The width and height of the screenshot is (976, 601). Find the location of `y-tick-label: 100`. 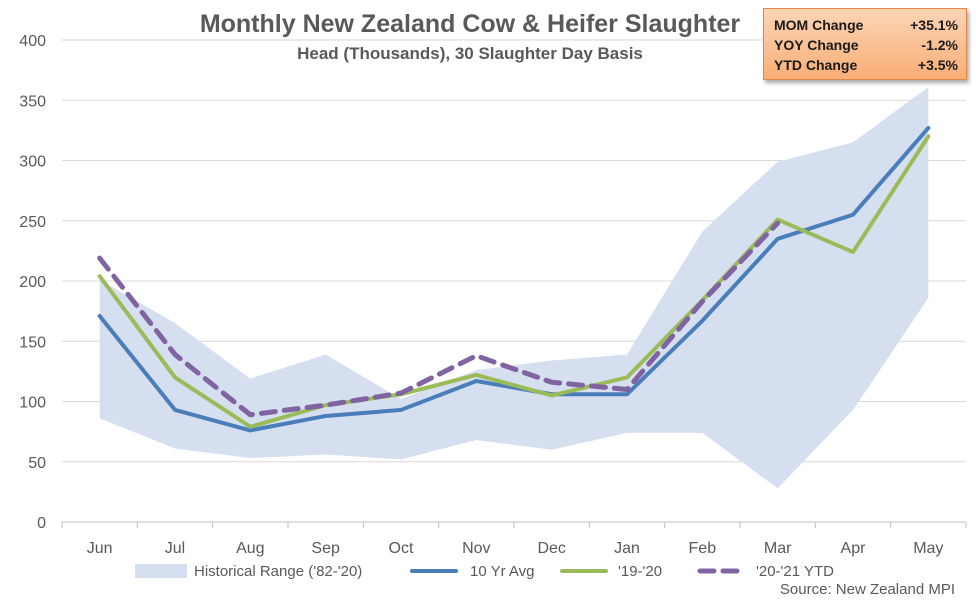

y-tick-label: 100 is located at coordinates (32, 403).